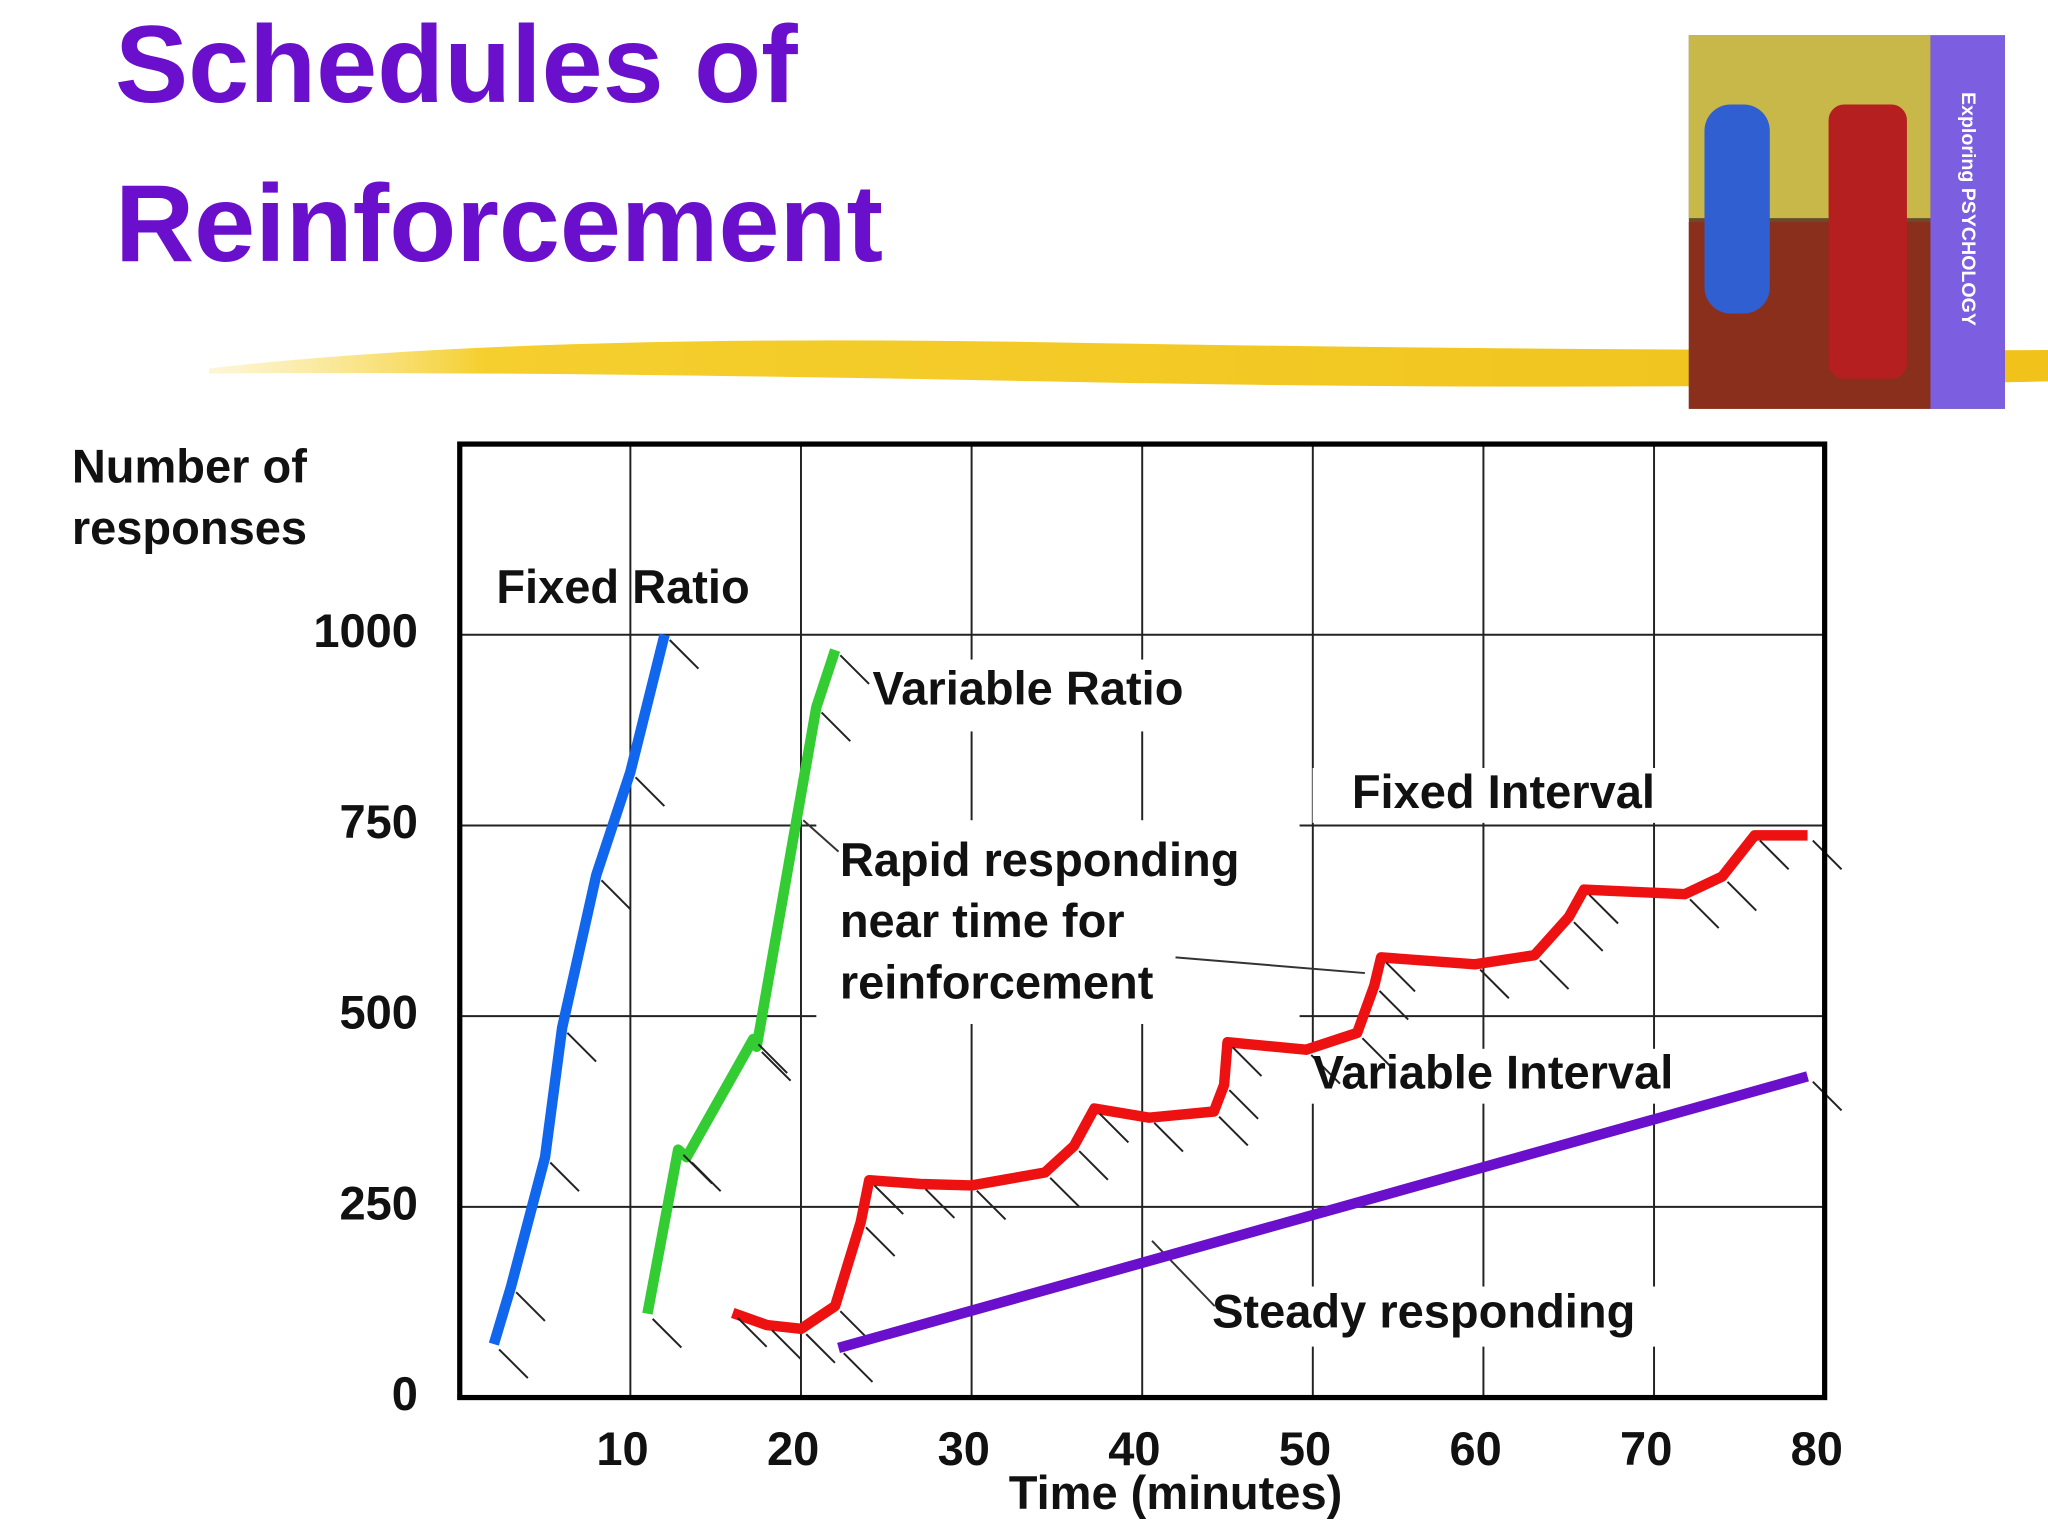 The image size is (2048, 1536). What do you see at coordinates (622, 1448) in the screenshot?
I see `x-tick-label: 10` at bounding box center [622, 1448].